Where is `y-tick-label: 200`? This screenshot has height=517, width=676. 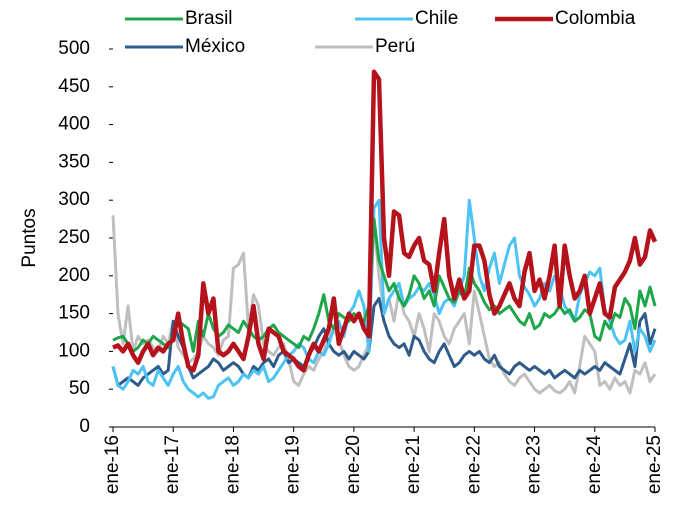
y-tick-label: 200 is located at coordinates (74, 275).